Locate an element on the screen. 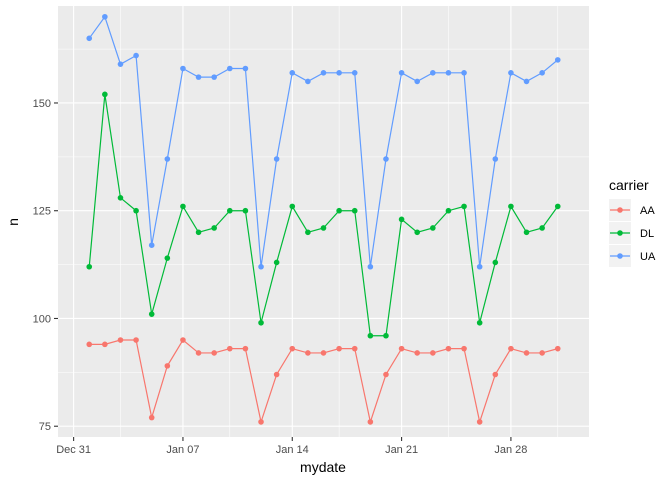  series-aa is located at coordinates (323, 381).